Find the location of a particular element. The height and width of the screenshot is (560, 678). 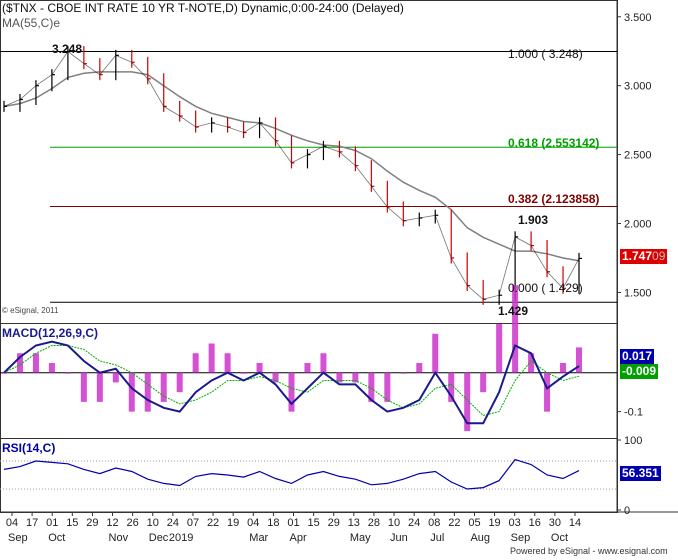

x-tick-label: 17 is located at coordinates (32, 523).